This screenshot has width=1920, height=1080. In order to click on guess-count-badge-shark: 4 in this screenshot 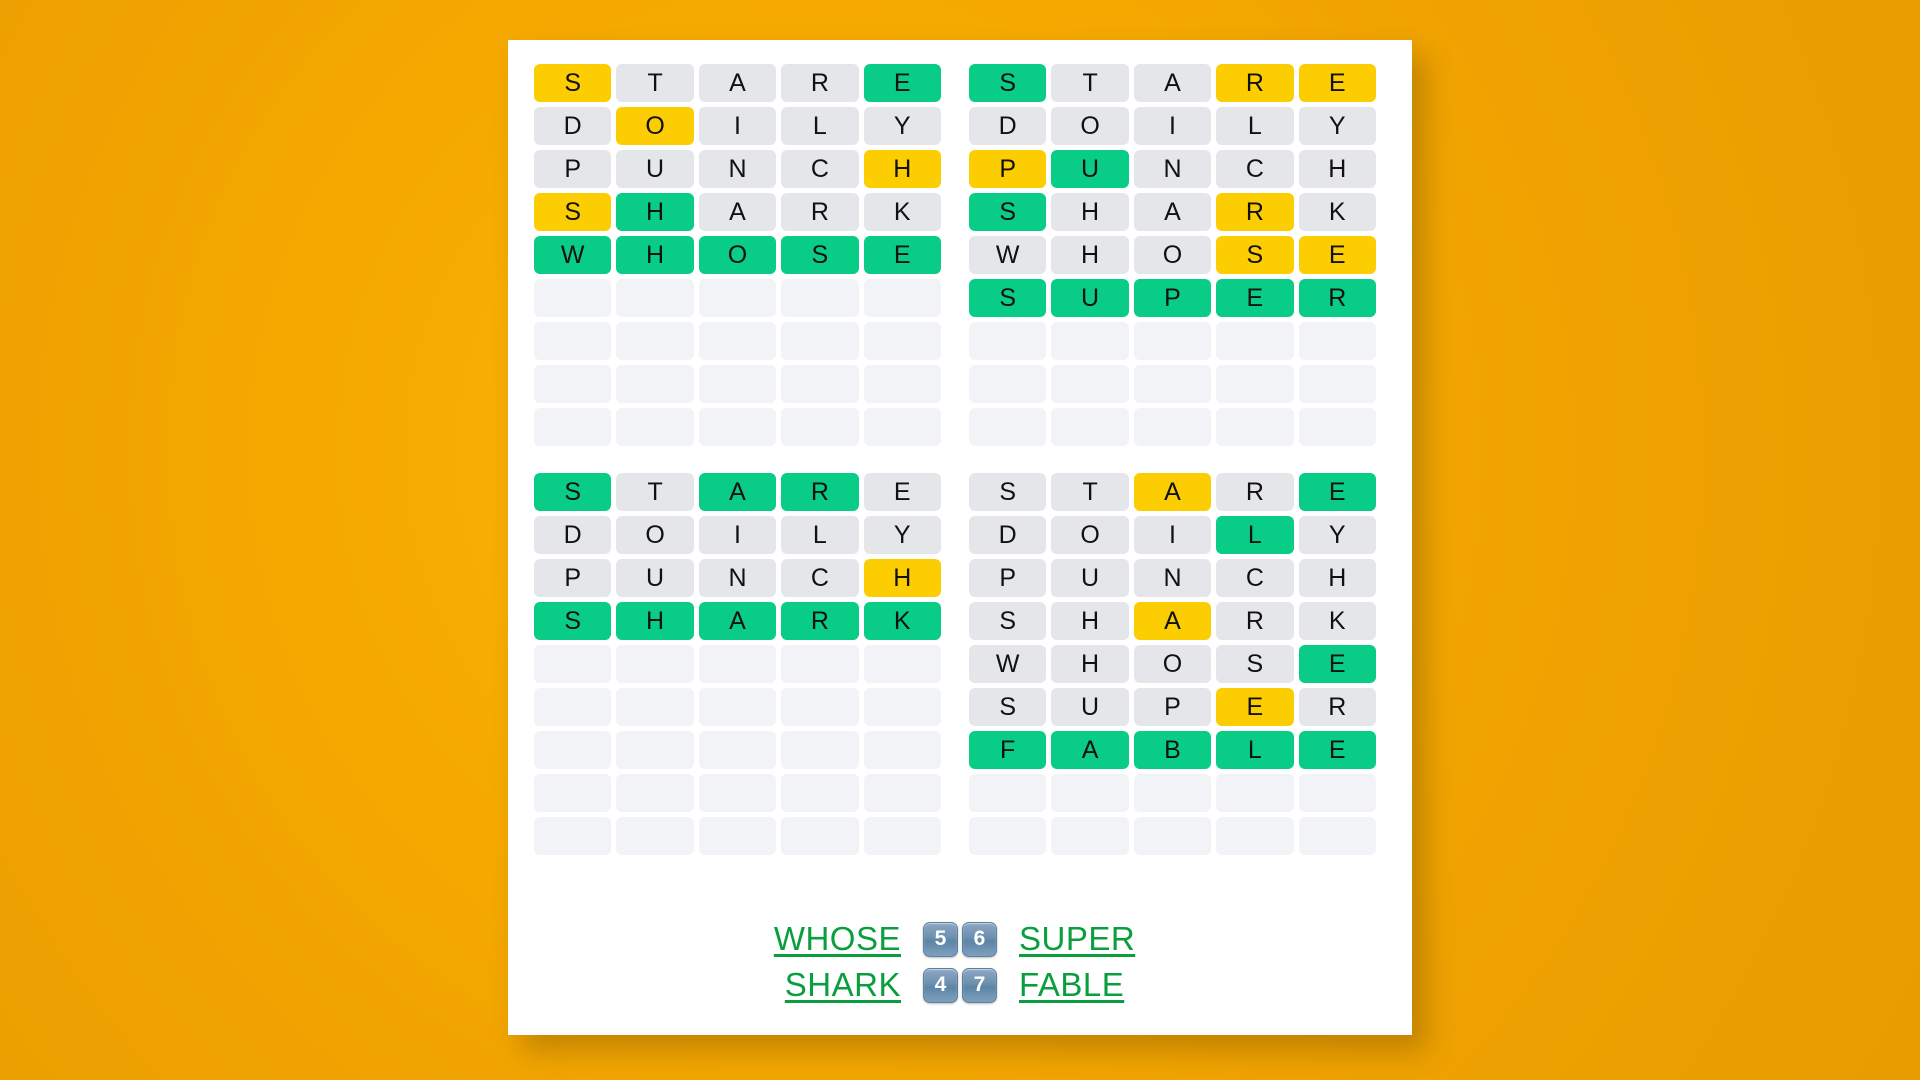, I will do `click(940, 985)`.